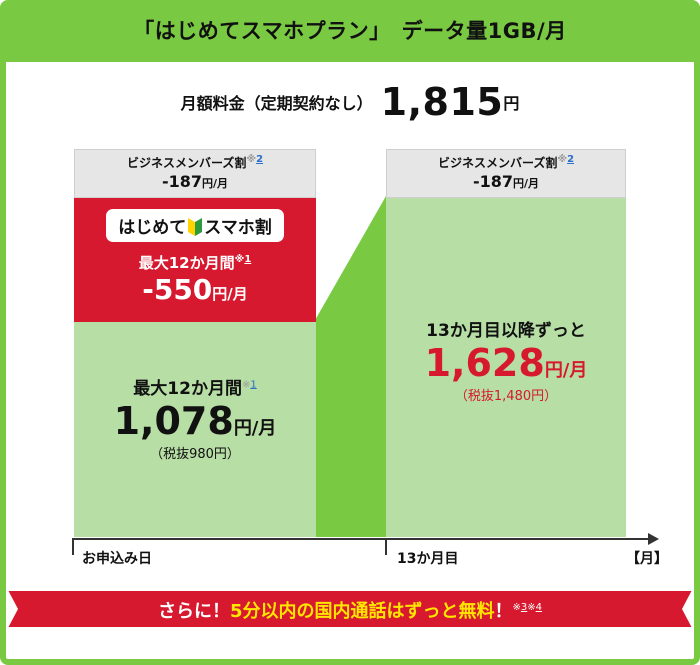 The height and width of the screenshot is (665, 700). What do you see at coordinates (484, 363) in the screenshot?
I see `price-amount: 1,628` at bounding box center [484, 363].